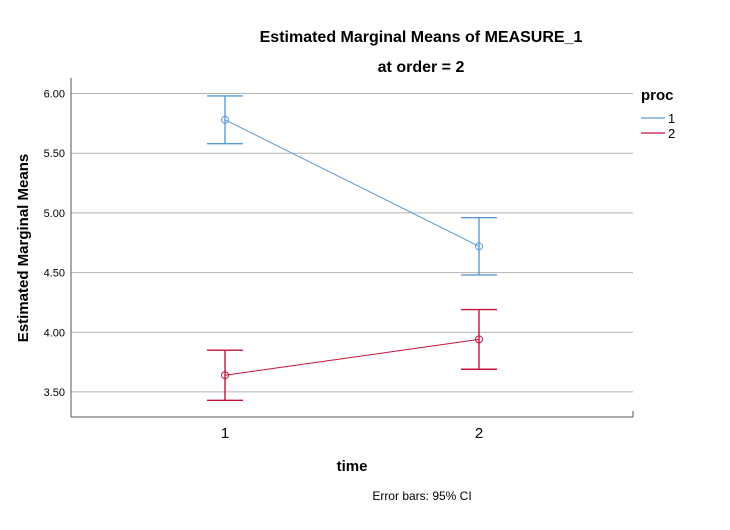 This screenshot has width=730, height=530. I want to click on chart-title: Estimated Marginal Means of MEASURE_1, so click(421, 37).